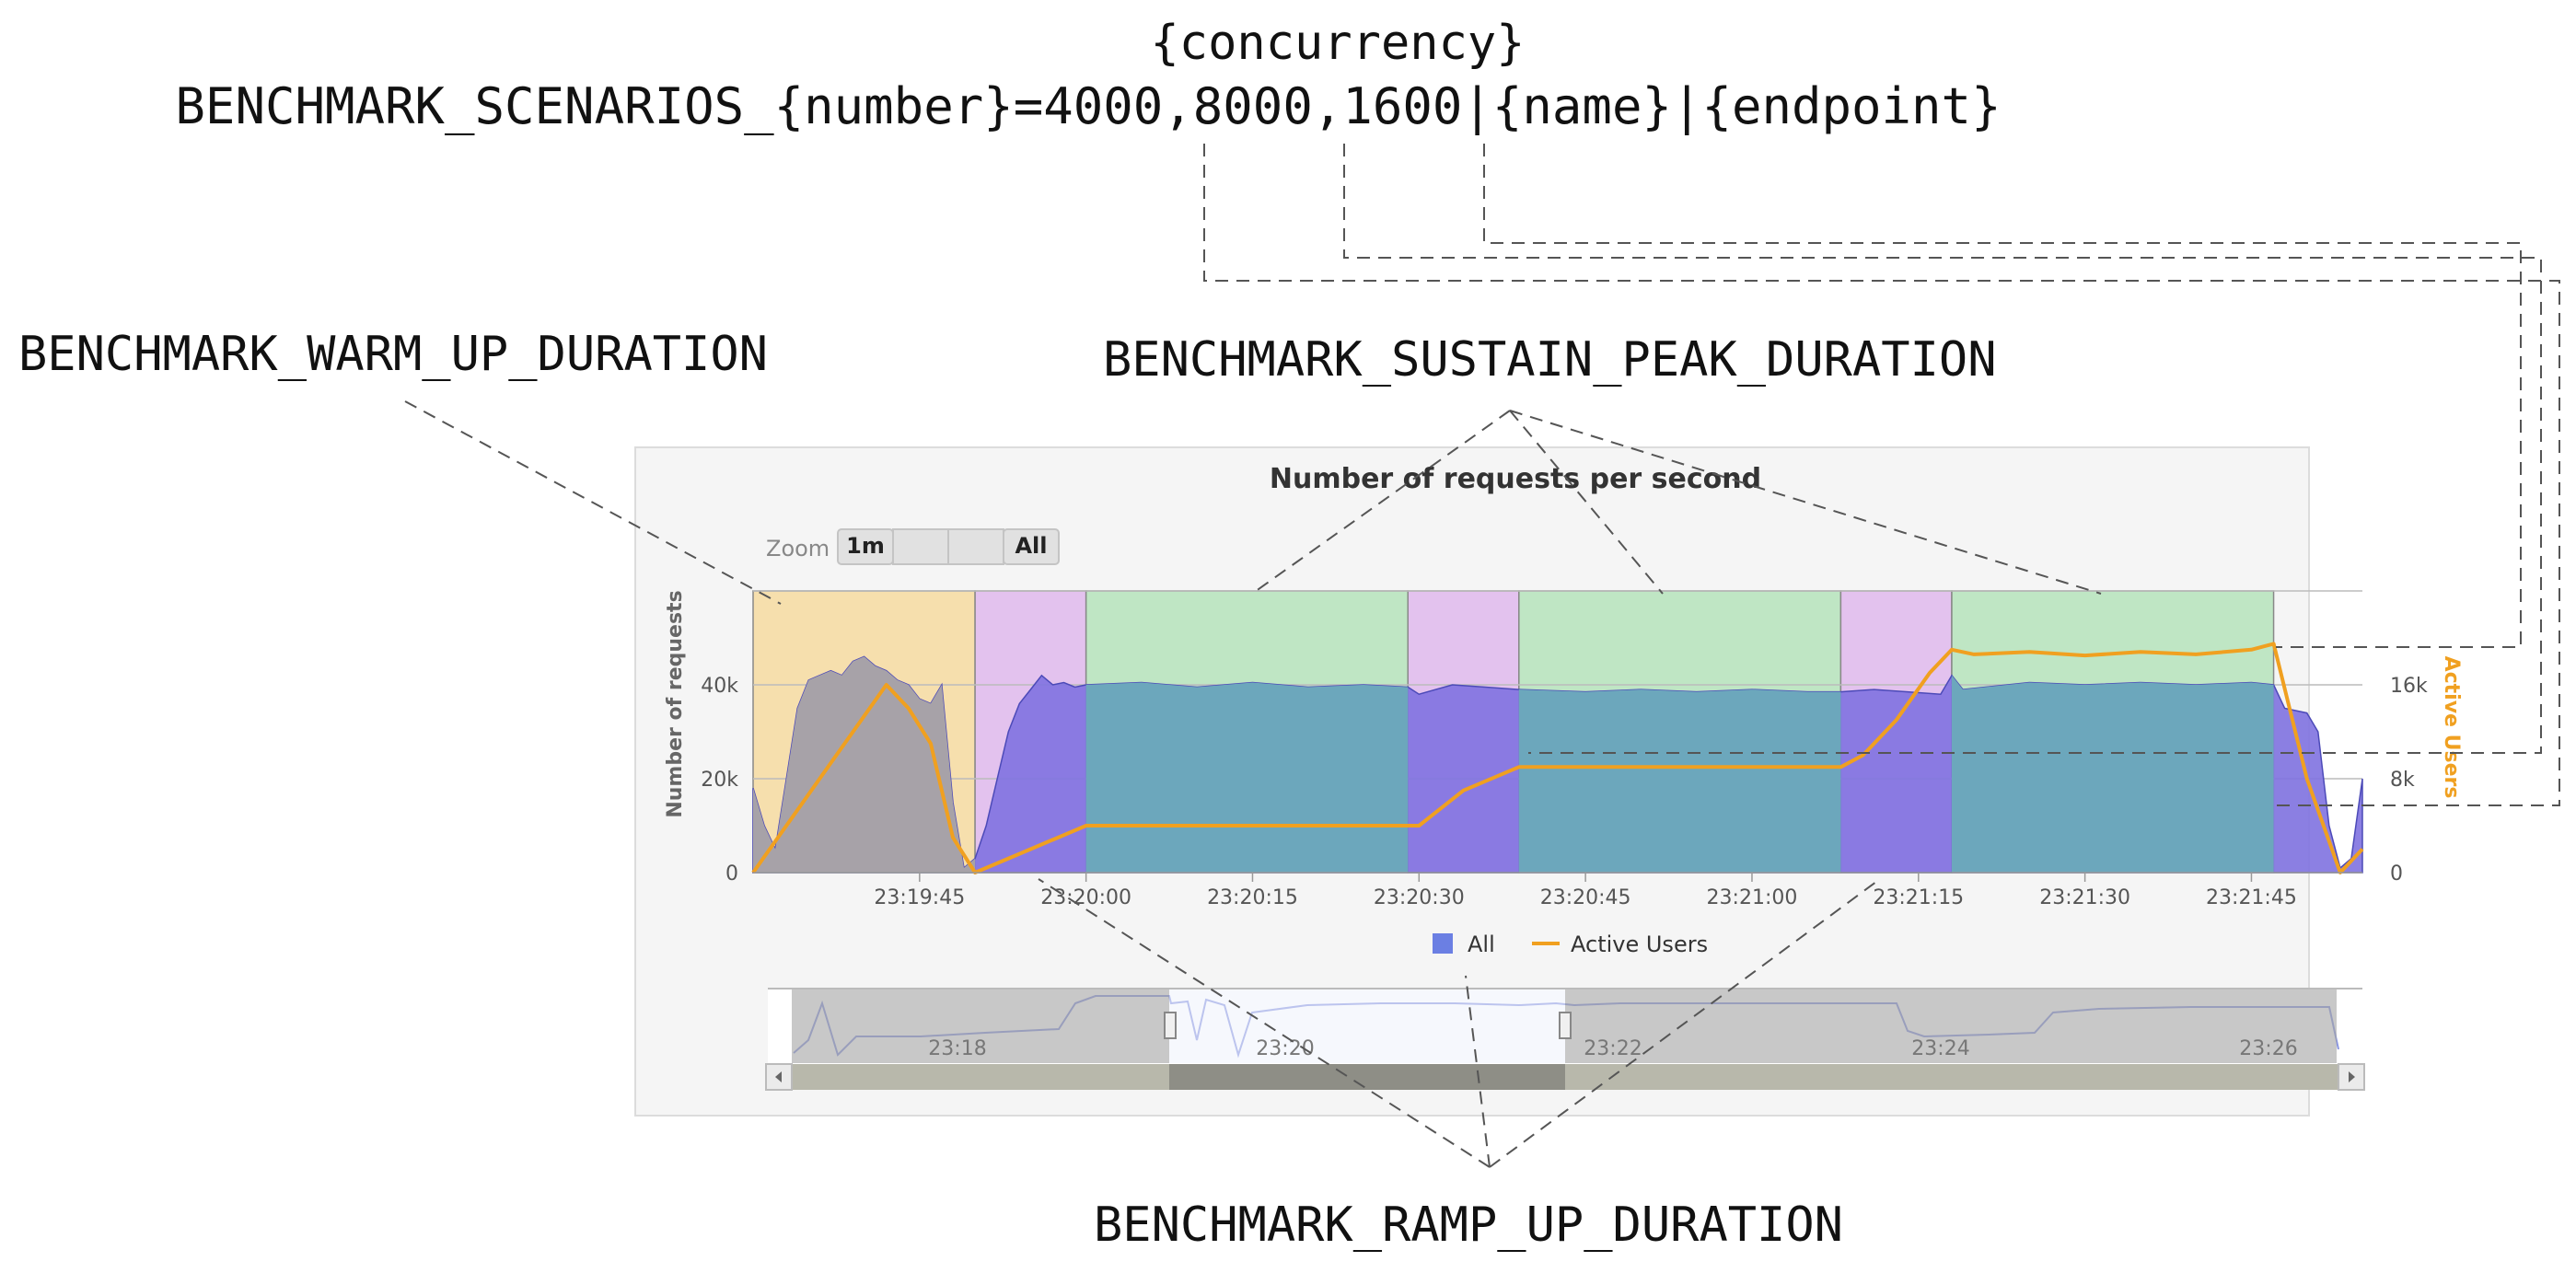 The height and width of the screenshot is (1273, 2576). What do you see at coordinates (1613, 1048) in the screenshot?
I see `navigator-tick-label: 23:22` at bounding box center [1613, 1048].